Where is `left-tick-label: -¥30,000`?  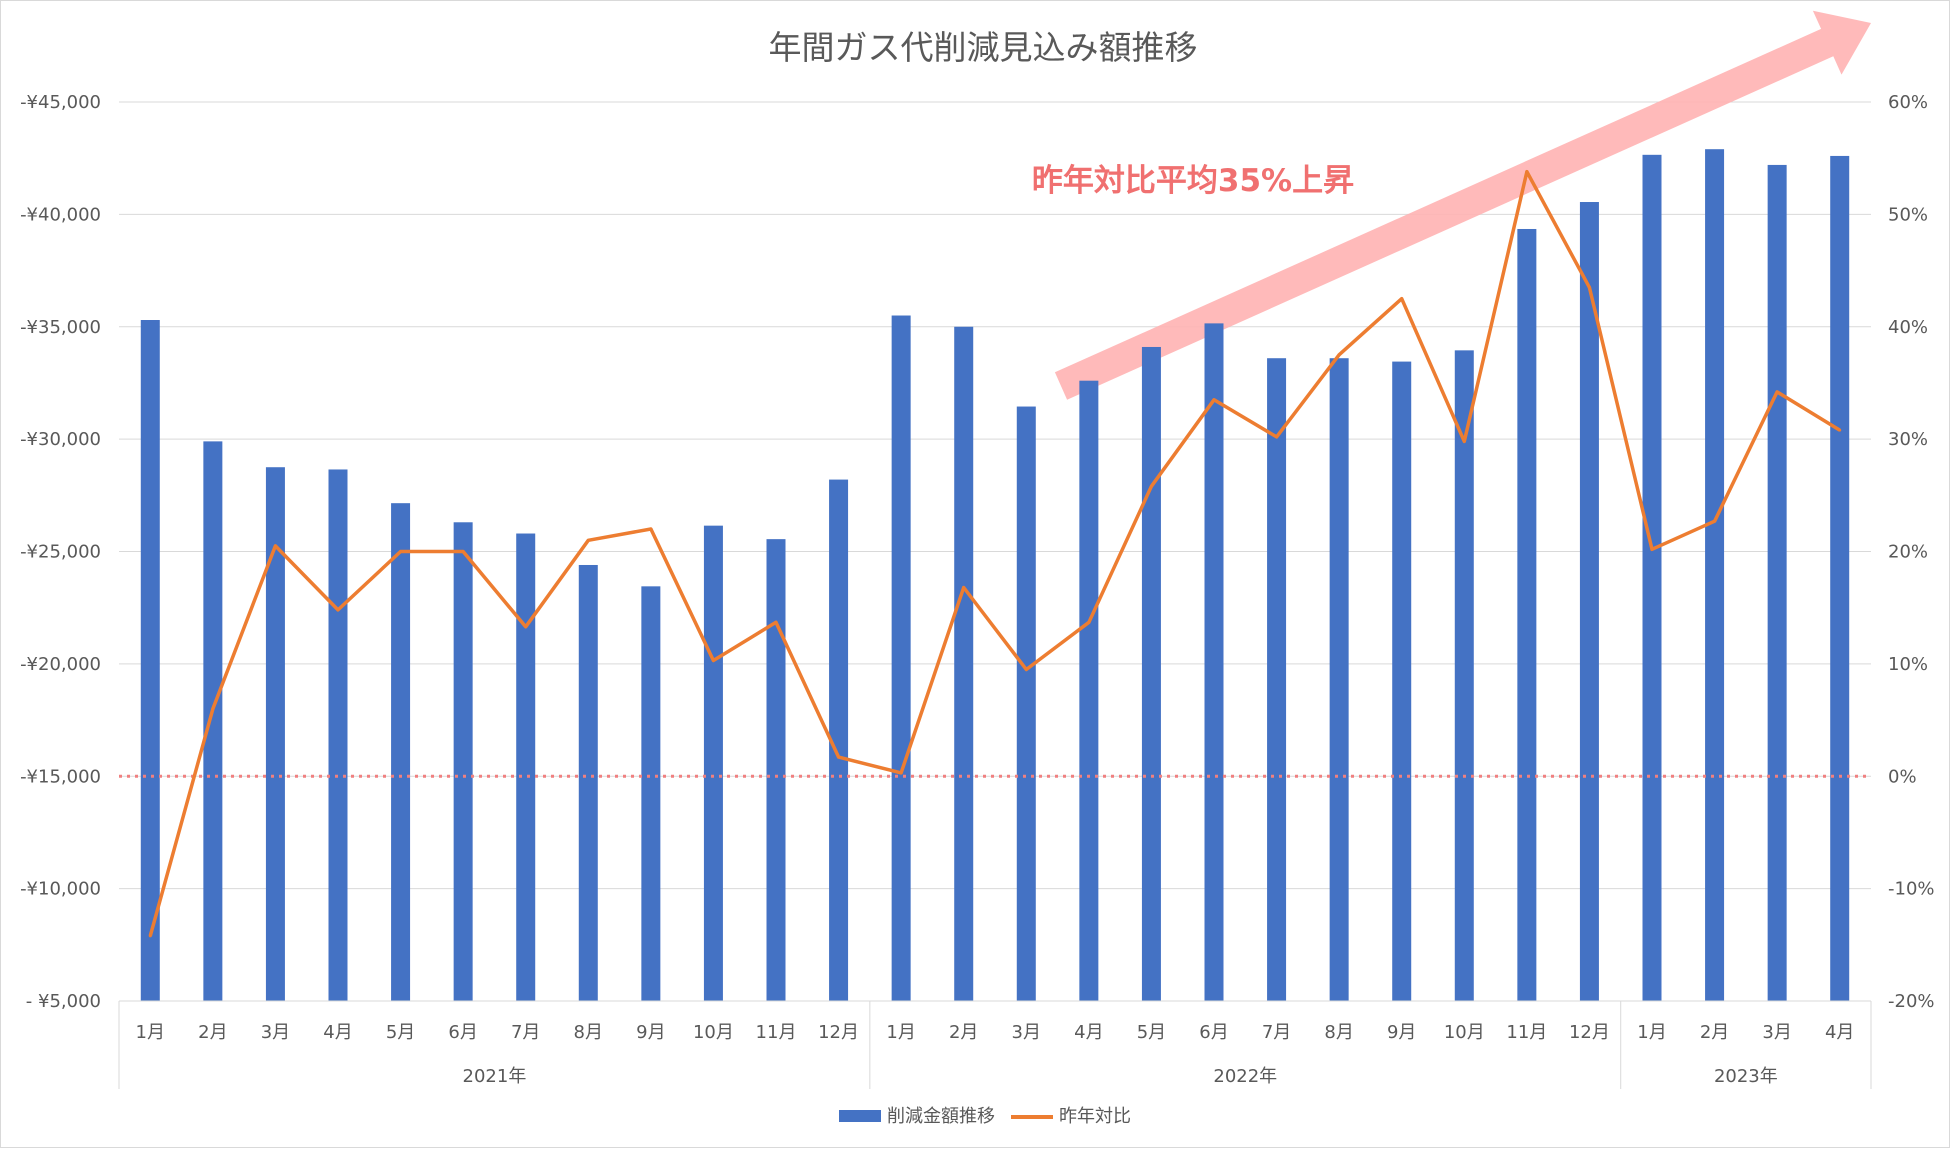
left-tick-label: -¥30,000 is located at coordinates (60, 439).